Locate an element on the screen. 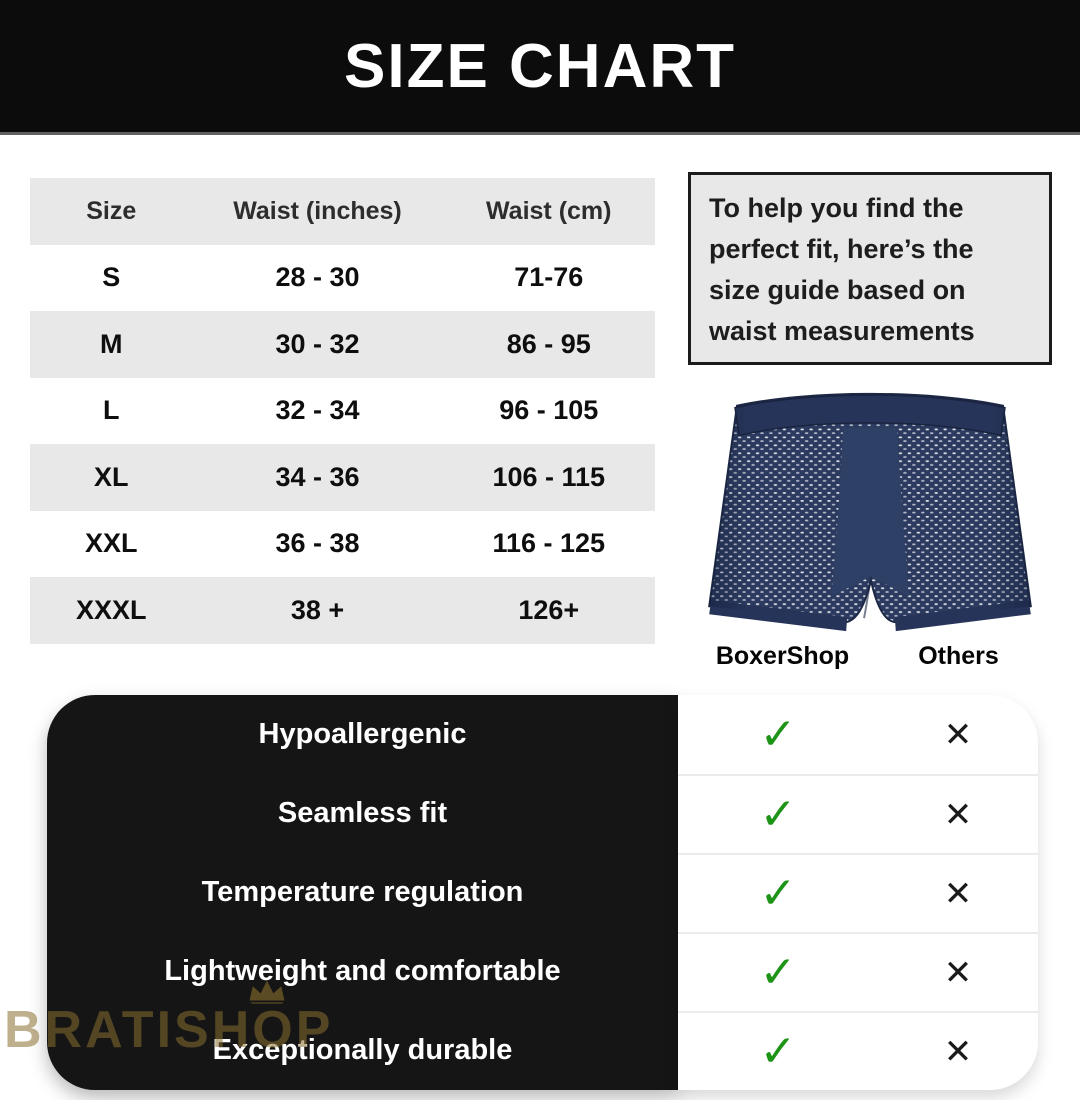 Image resolution: width=1080 pixels, height=1100 pixels. table-row: XXXL 38 + 126+ is located at coordinates (342, 610).